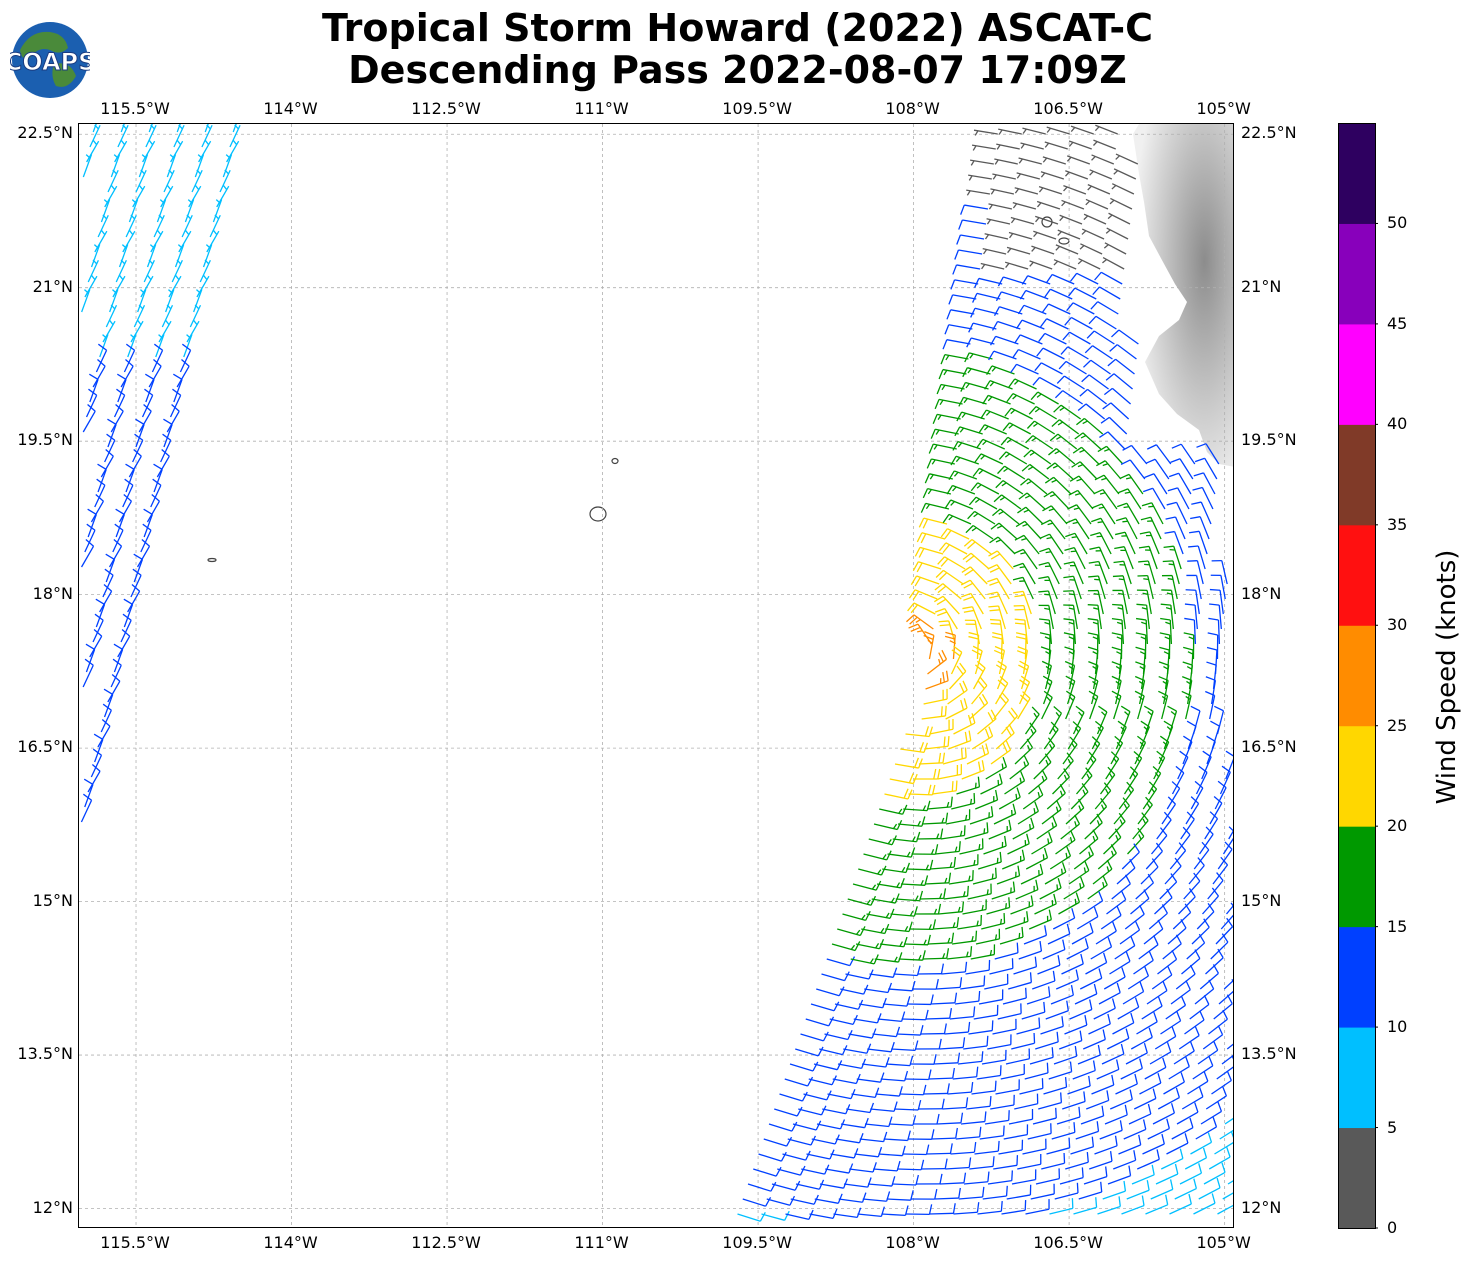 The width and height of the screenshot is (1475, 1264). Describe the element at coordinates (737, 28) in the screenshot. I see `title-line-1: Tropical Storm Howard (2022) ASCAT-C` at that location.